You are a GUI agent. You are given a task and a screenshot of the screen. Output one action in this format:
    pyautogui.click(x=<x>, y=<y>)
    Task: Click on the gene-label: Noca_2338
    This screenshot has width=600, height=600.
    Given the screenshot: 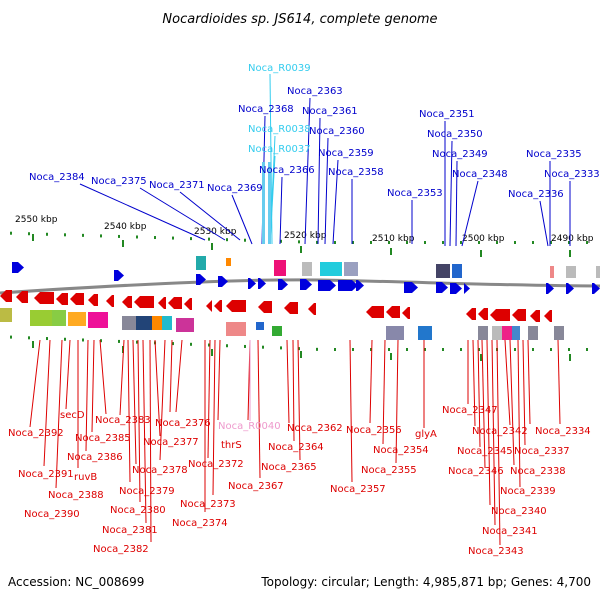 What is the action you would take?
    pyautogui.click(x=538, y=471)
    